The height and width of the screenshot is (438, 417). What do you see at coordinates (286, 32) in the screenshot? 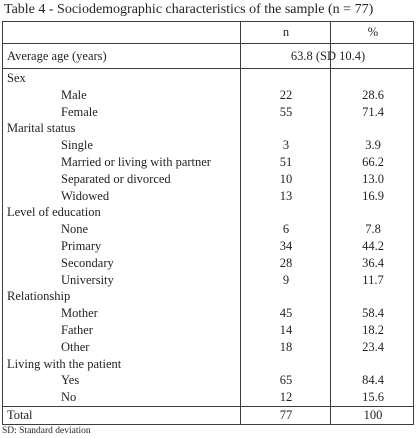
I see `header-n: n` at bounding box center [286, 32].